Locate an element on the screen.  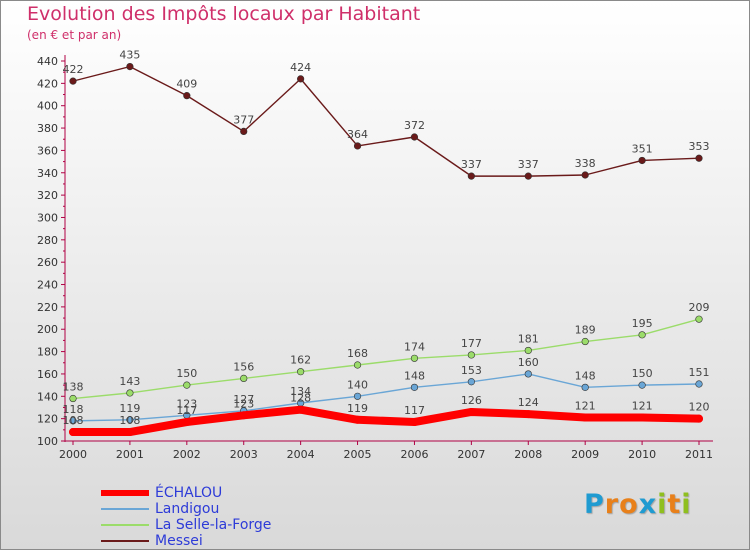
y-tick-label: 380 is located at coordinates (47, 128).